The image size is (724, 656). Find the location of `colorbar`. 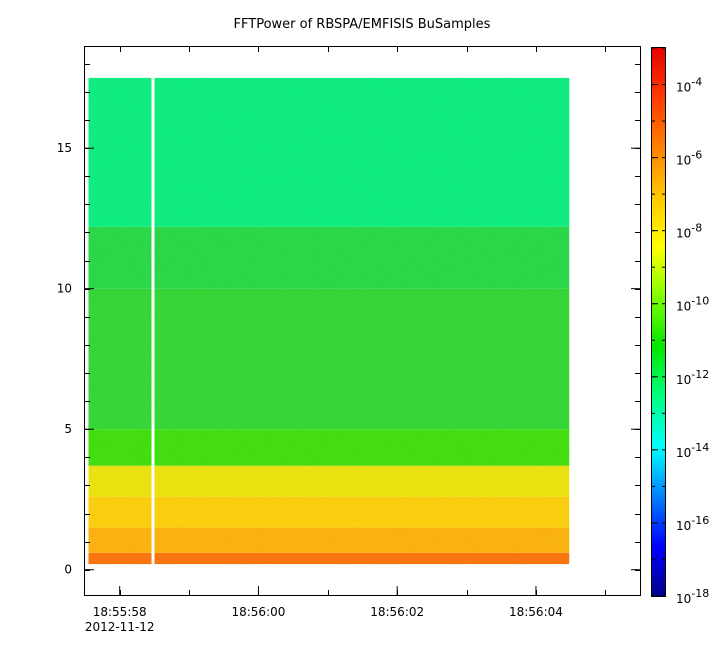

colorbar is located at coordinates (658, 322).